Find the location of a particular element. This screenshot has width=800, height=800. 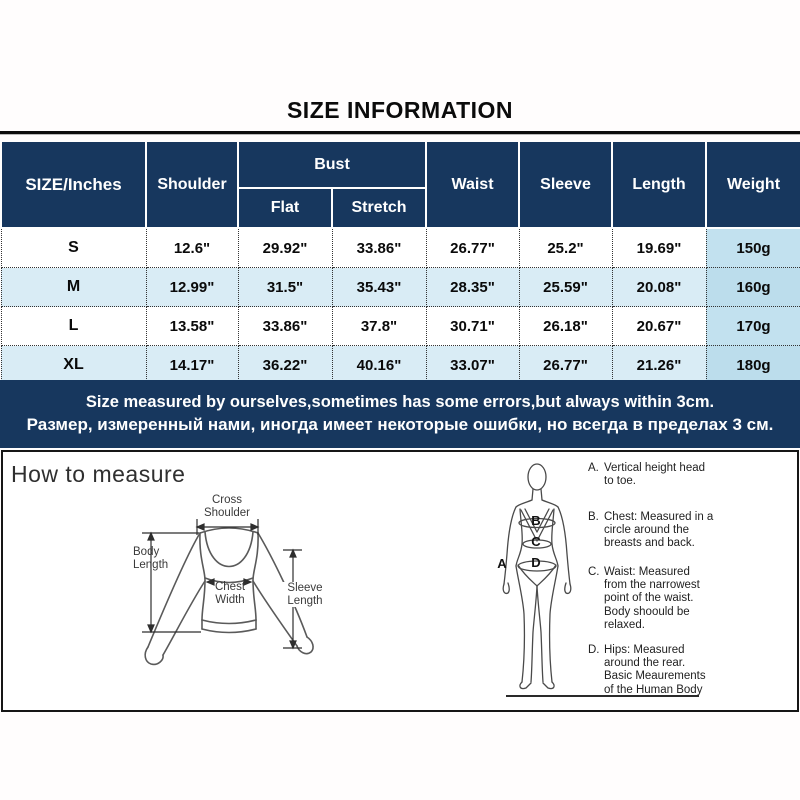

cell-sleeve: 26.18" is located at coordinates (565, 326).